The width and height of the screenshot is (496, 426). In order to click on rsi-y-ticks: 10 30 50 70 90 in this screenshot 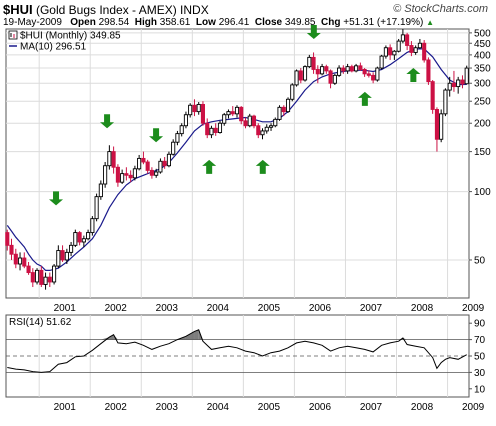, I will do `click(477, 357)`.